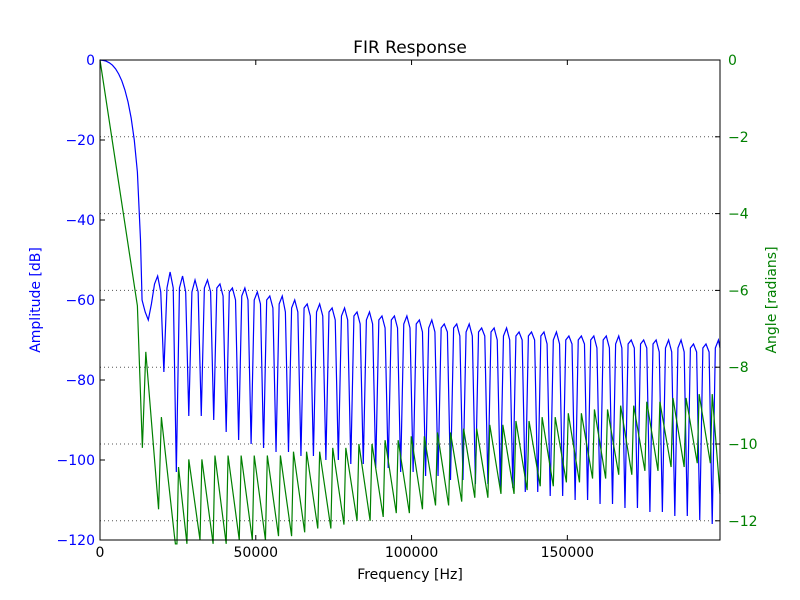  I want to click on left-y-axis-ticks: 0 −20 −40 −60 −80 −100 −120, so click(81, 301).